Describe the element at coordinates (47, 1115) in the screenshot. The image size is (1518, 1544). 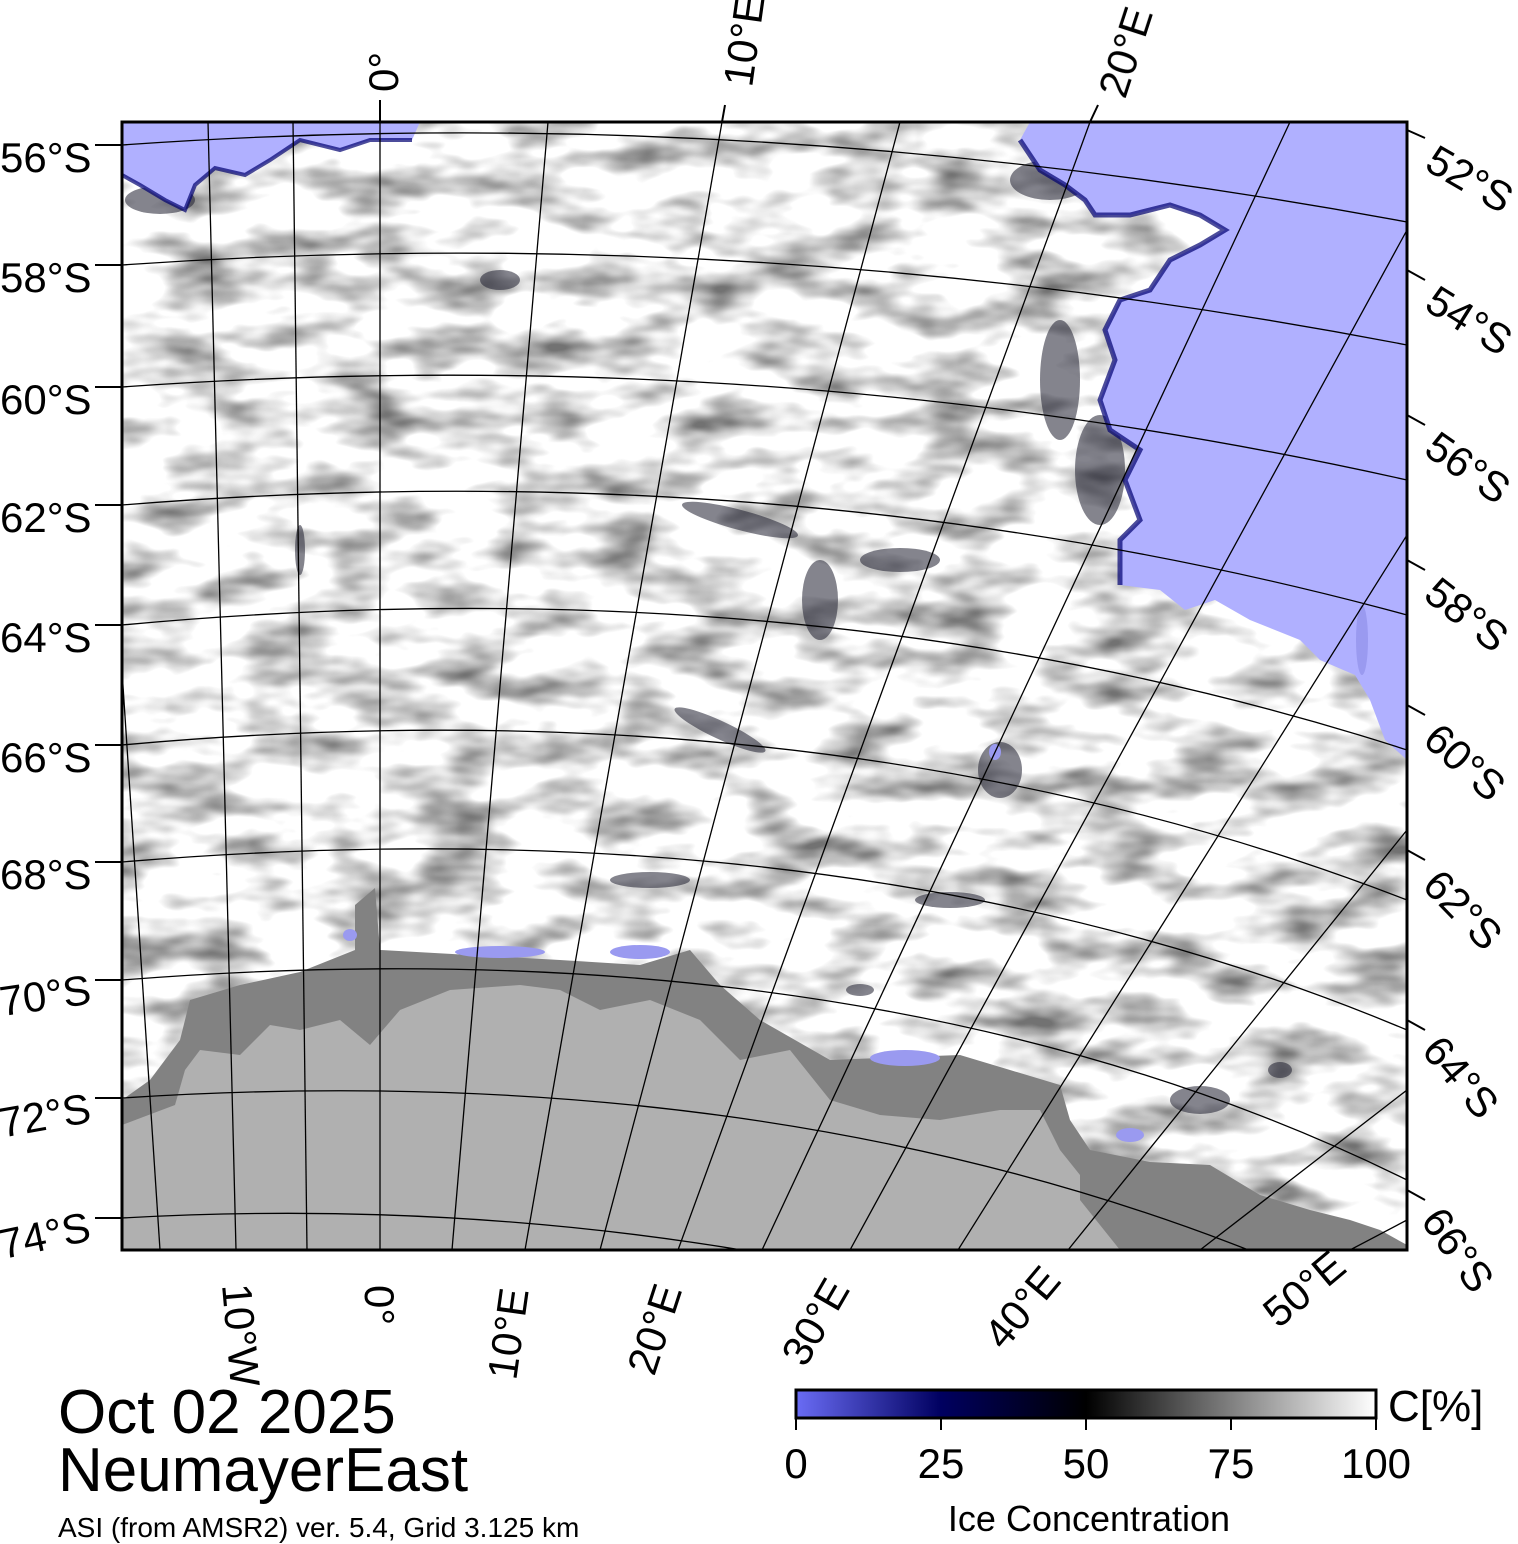
I see `lat-label-left: 72°S` at that location.